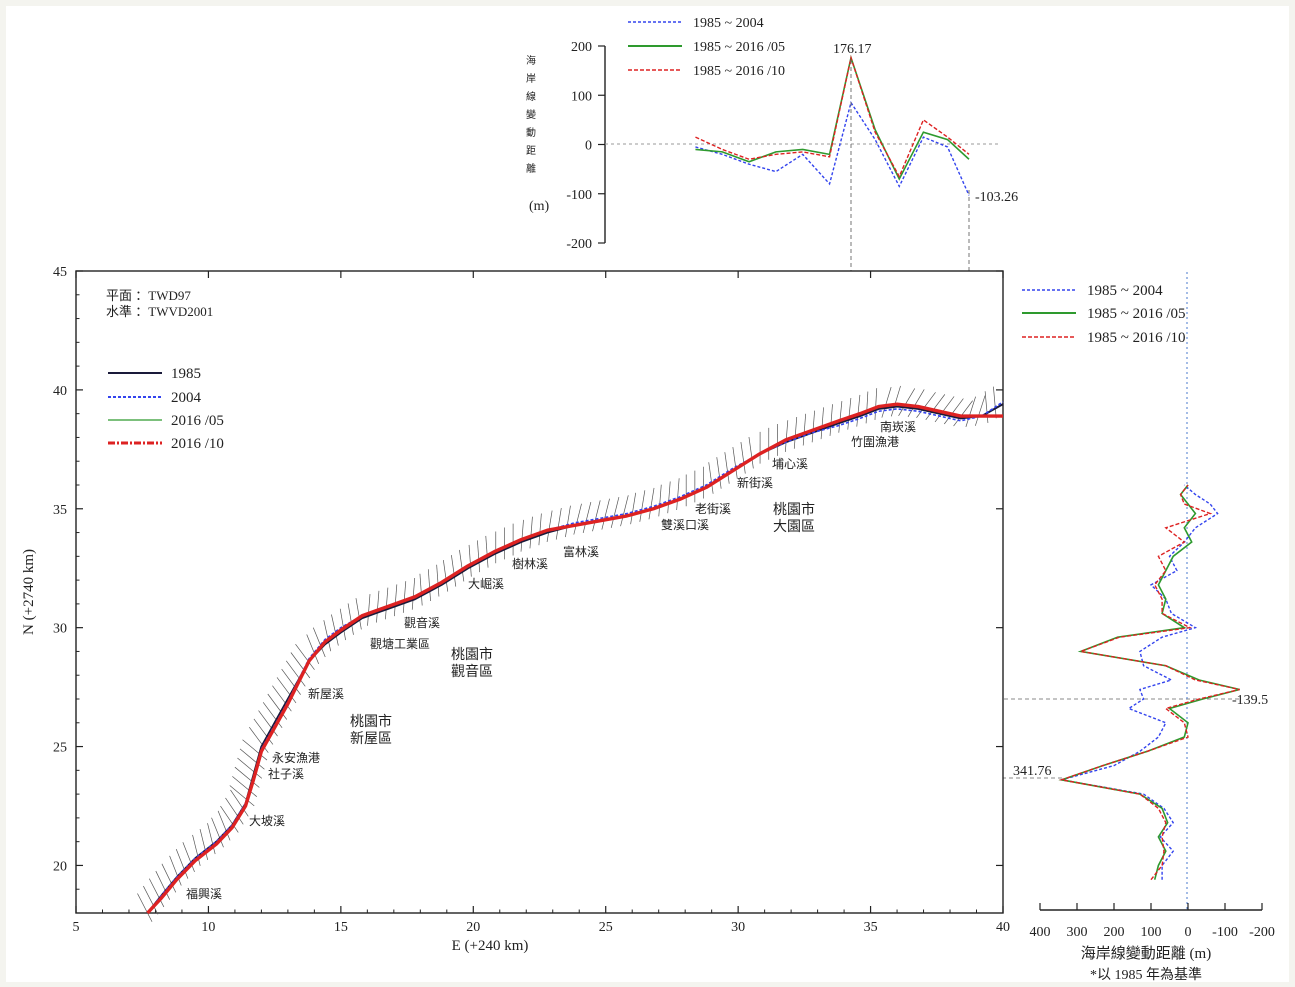 The width and height of the screenshot is (1295, 987). What do you see at coordinates (585, 146) in the screenshot?
I see `top-y-ticks: 200 100 0 -100 -200` at bounding box center [585, 146].